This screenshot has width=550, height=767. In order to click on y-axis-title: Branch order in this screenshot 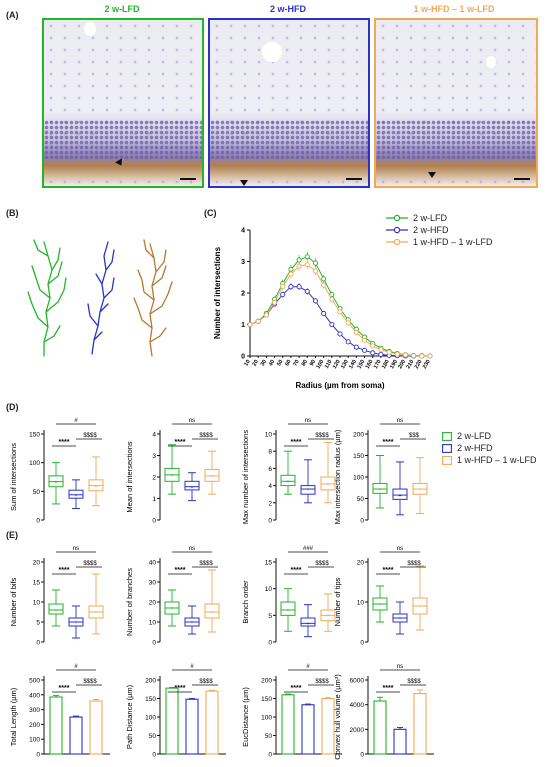, I will do `click(245, 602)`.